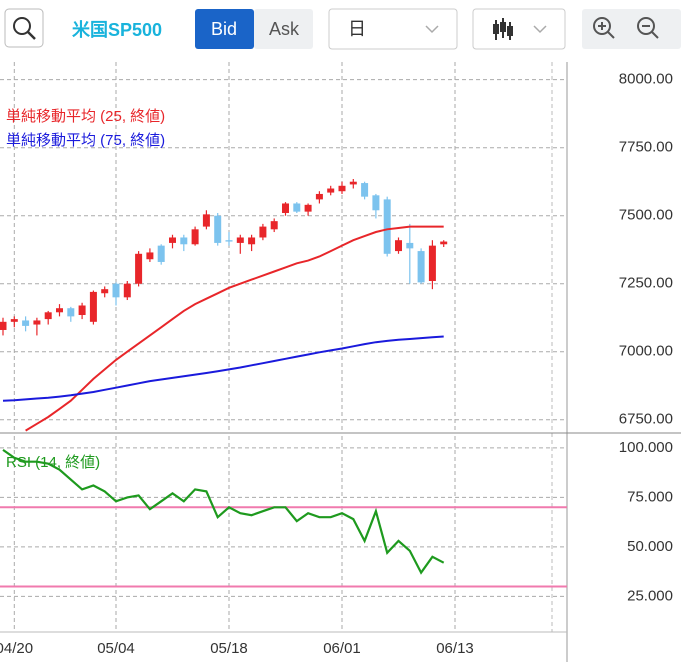  I want to click on x-tick-label: 06/13, so click(455, 648).